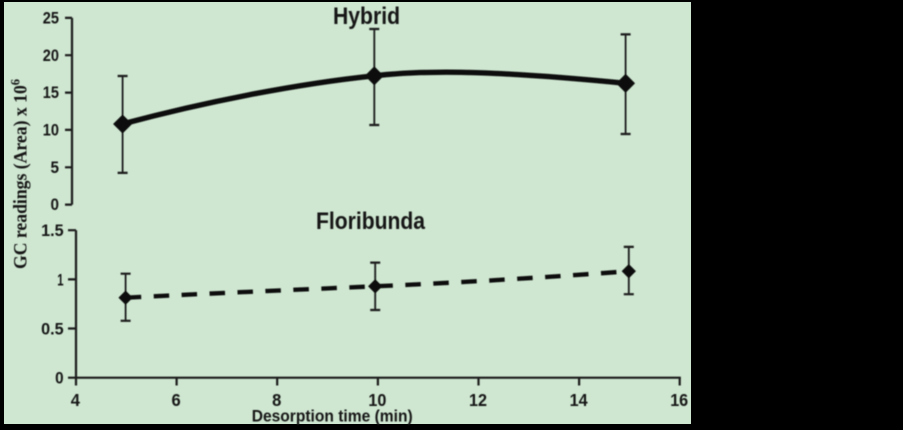 The height and width of the screenshot is (430, 903). What do you see at coordinates (60, 279) in the screenshot?
I see `svg-text: 1` at bounding box center [60, 279].